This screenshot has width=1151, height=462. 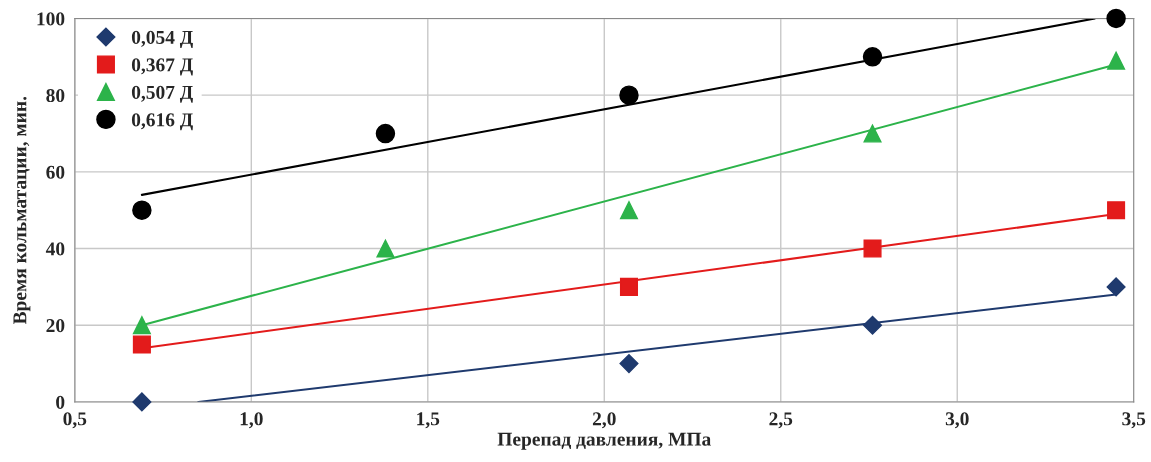 What do you see at coordinates (428, 420) in the screenshot?
I see `x-tick-label: 1,5` at bounding box center [428, 420].